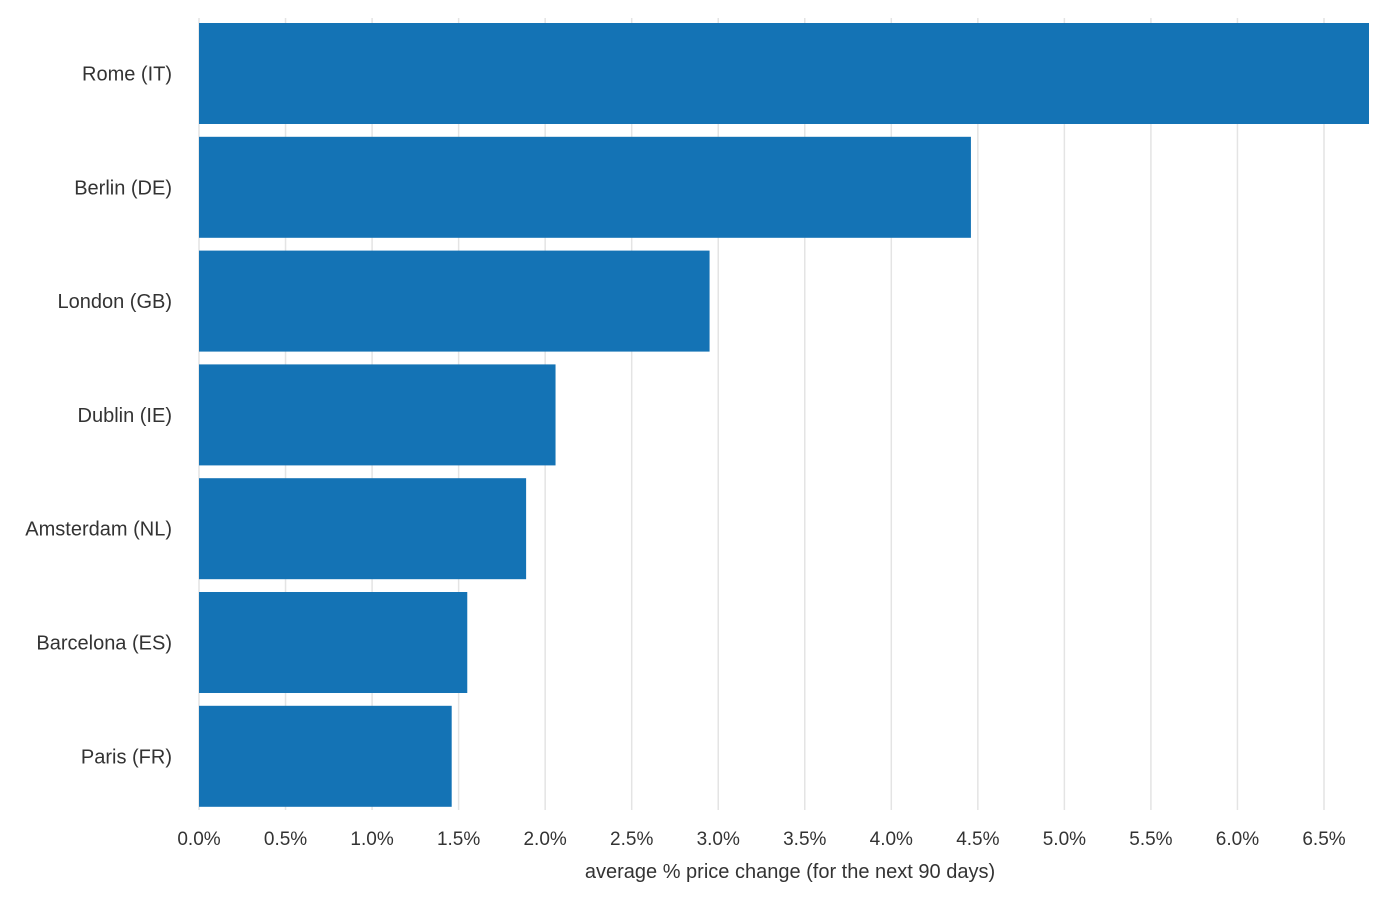 Image resolution: width=1400 pixels, height=914 pixels. I want to click on x-tick-label: 6.0%, so click(1237, 839).